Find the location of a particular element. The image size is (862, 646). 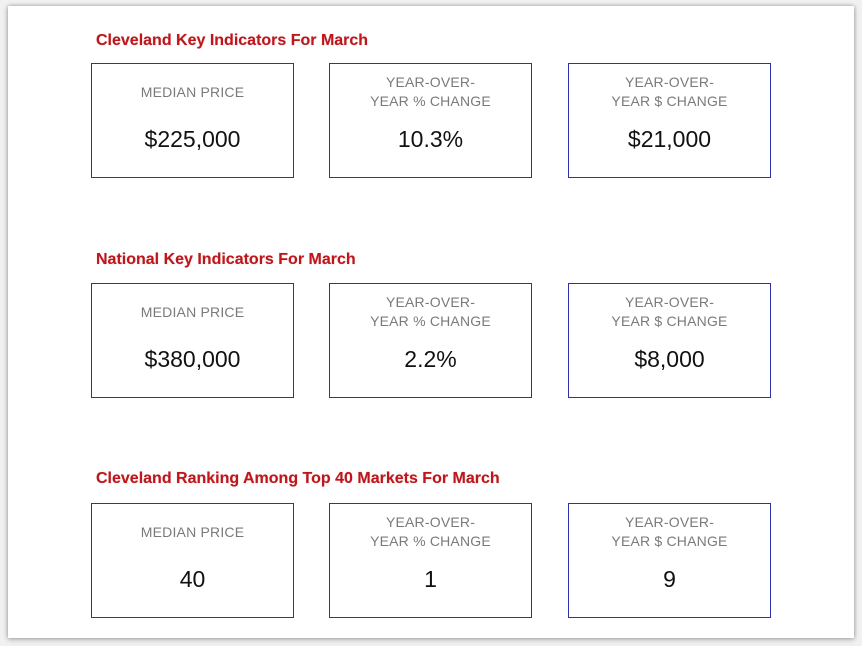

yoy-percent-change-card: YEAR-OVER- YEAR % CHANGE 10.3% is located at coordinates (430, 120).